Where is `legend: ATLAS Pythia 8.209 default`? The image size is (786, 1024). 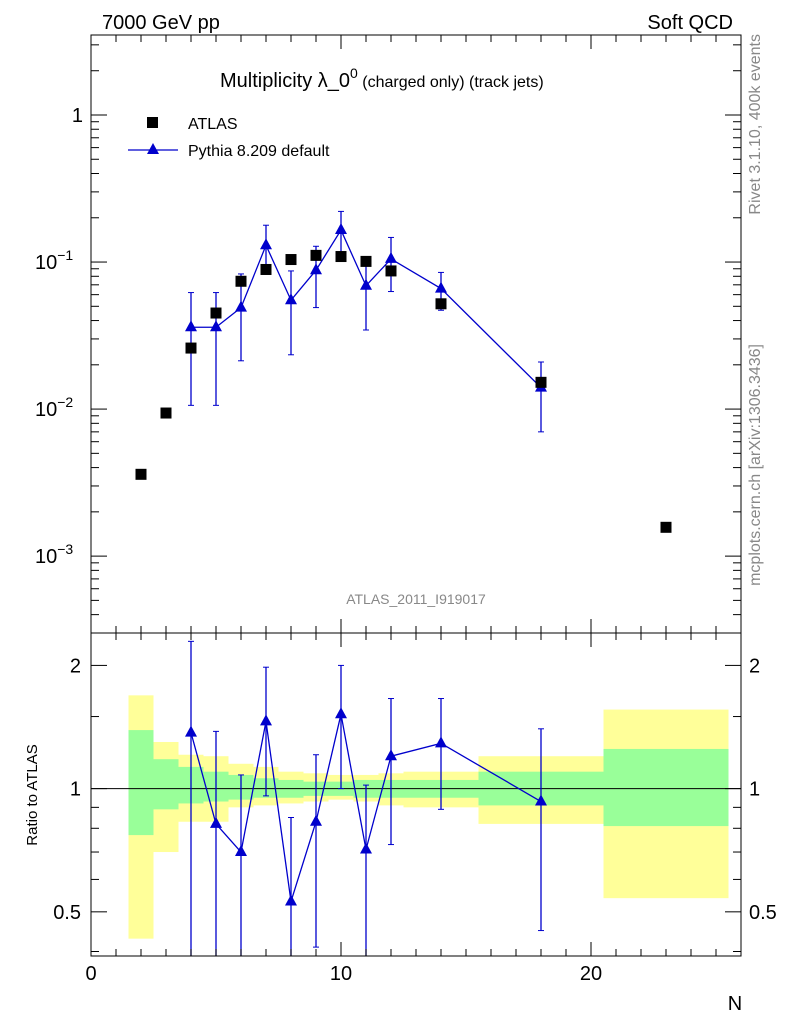
legend: ATLAS Pythia 8.209 default is located at coordinates (229, 138).